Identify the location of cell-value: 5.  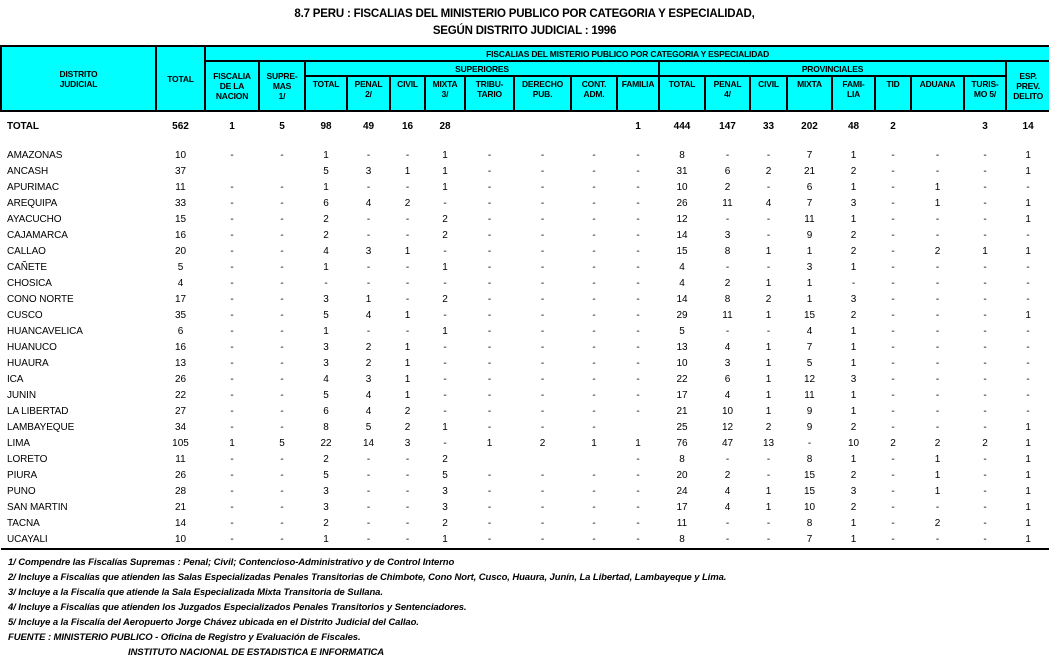
(326, 171).